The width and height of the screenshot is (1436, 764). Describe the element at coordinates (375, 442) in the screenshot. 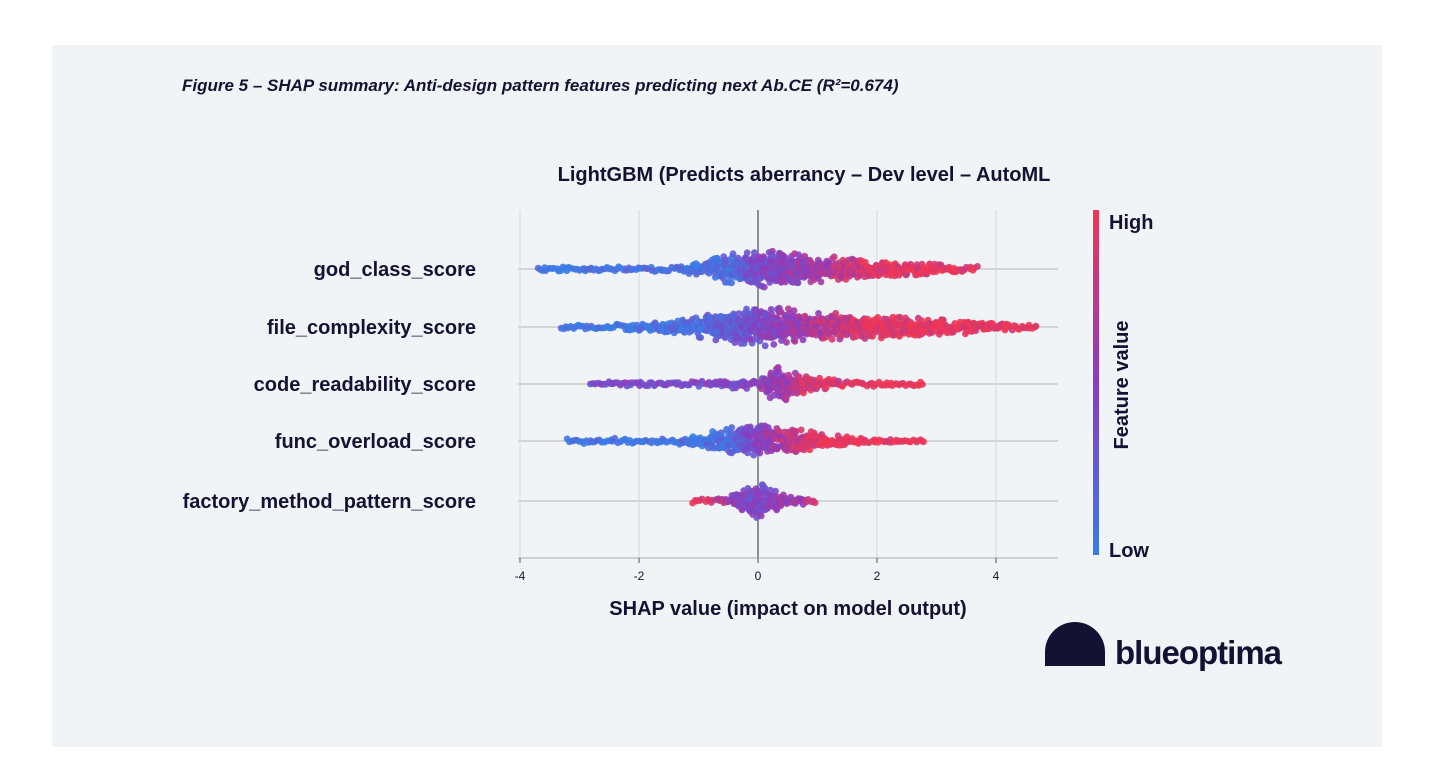

I see `feature-label: func_overload_score` at that location.